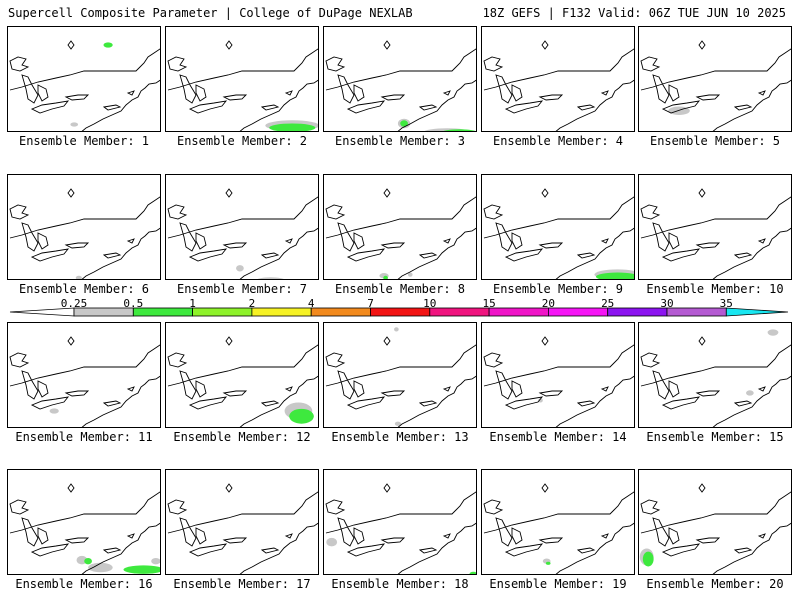 The width and height of the screenshot is (800, 600). Describe the element at coordinates (400, 141) in the screenshot. I see `member-caption: Ensemble Member: 3` at that location.